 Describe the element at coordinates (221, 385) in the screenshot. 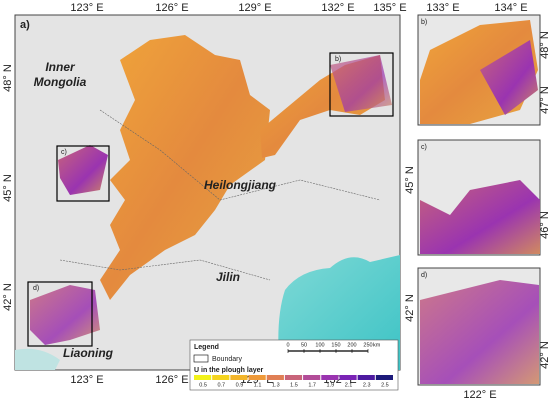

I see `legend-class-label: 0.7` at that location.